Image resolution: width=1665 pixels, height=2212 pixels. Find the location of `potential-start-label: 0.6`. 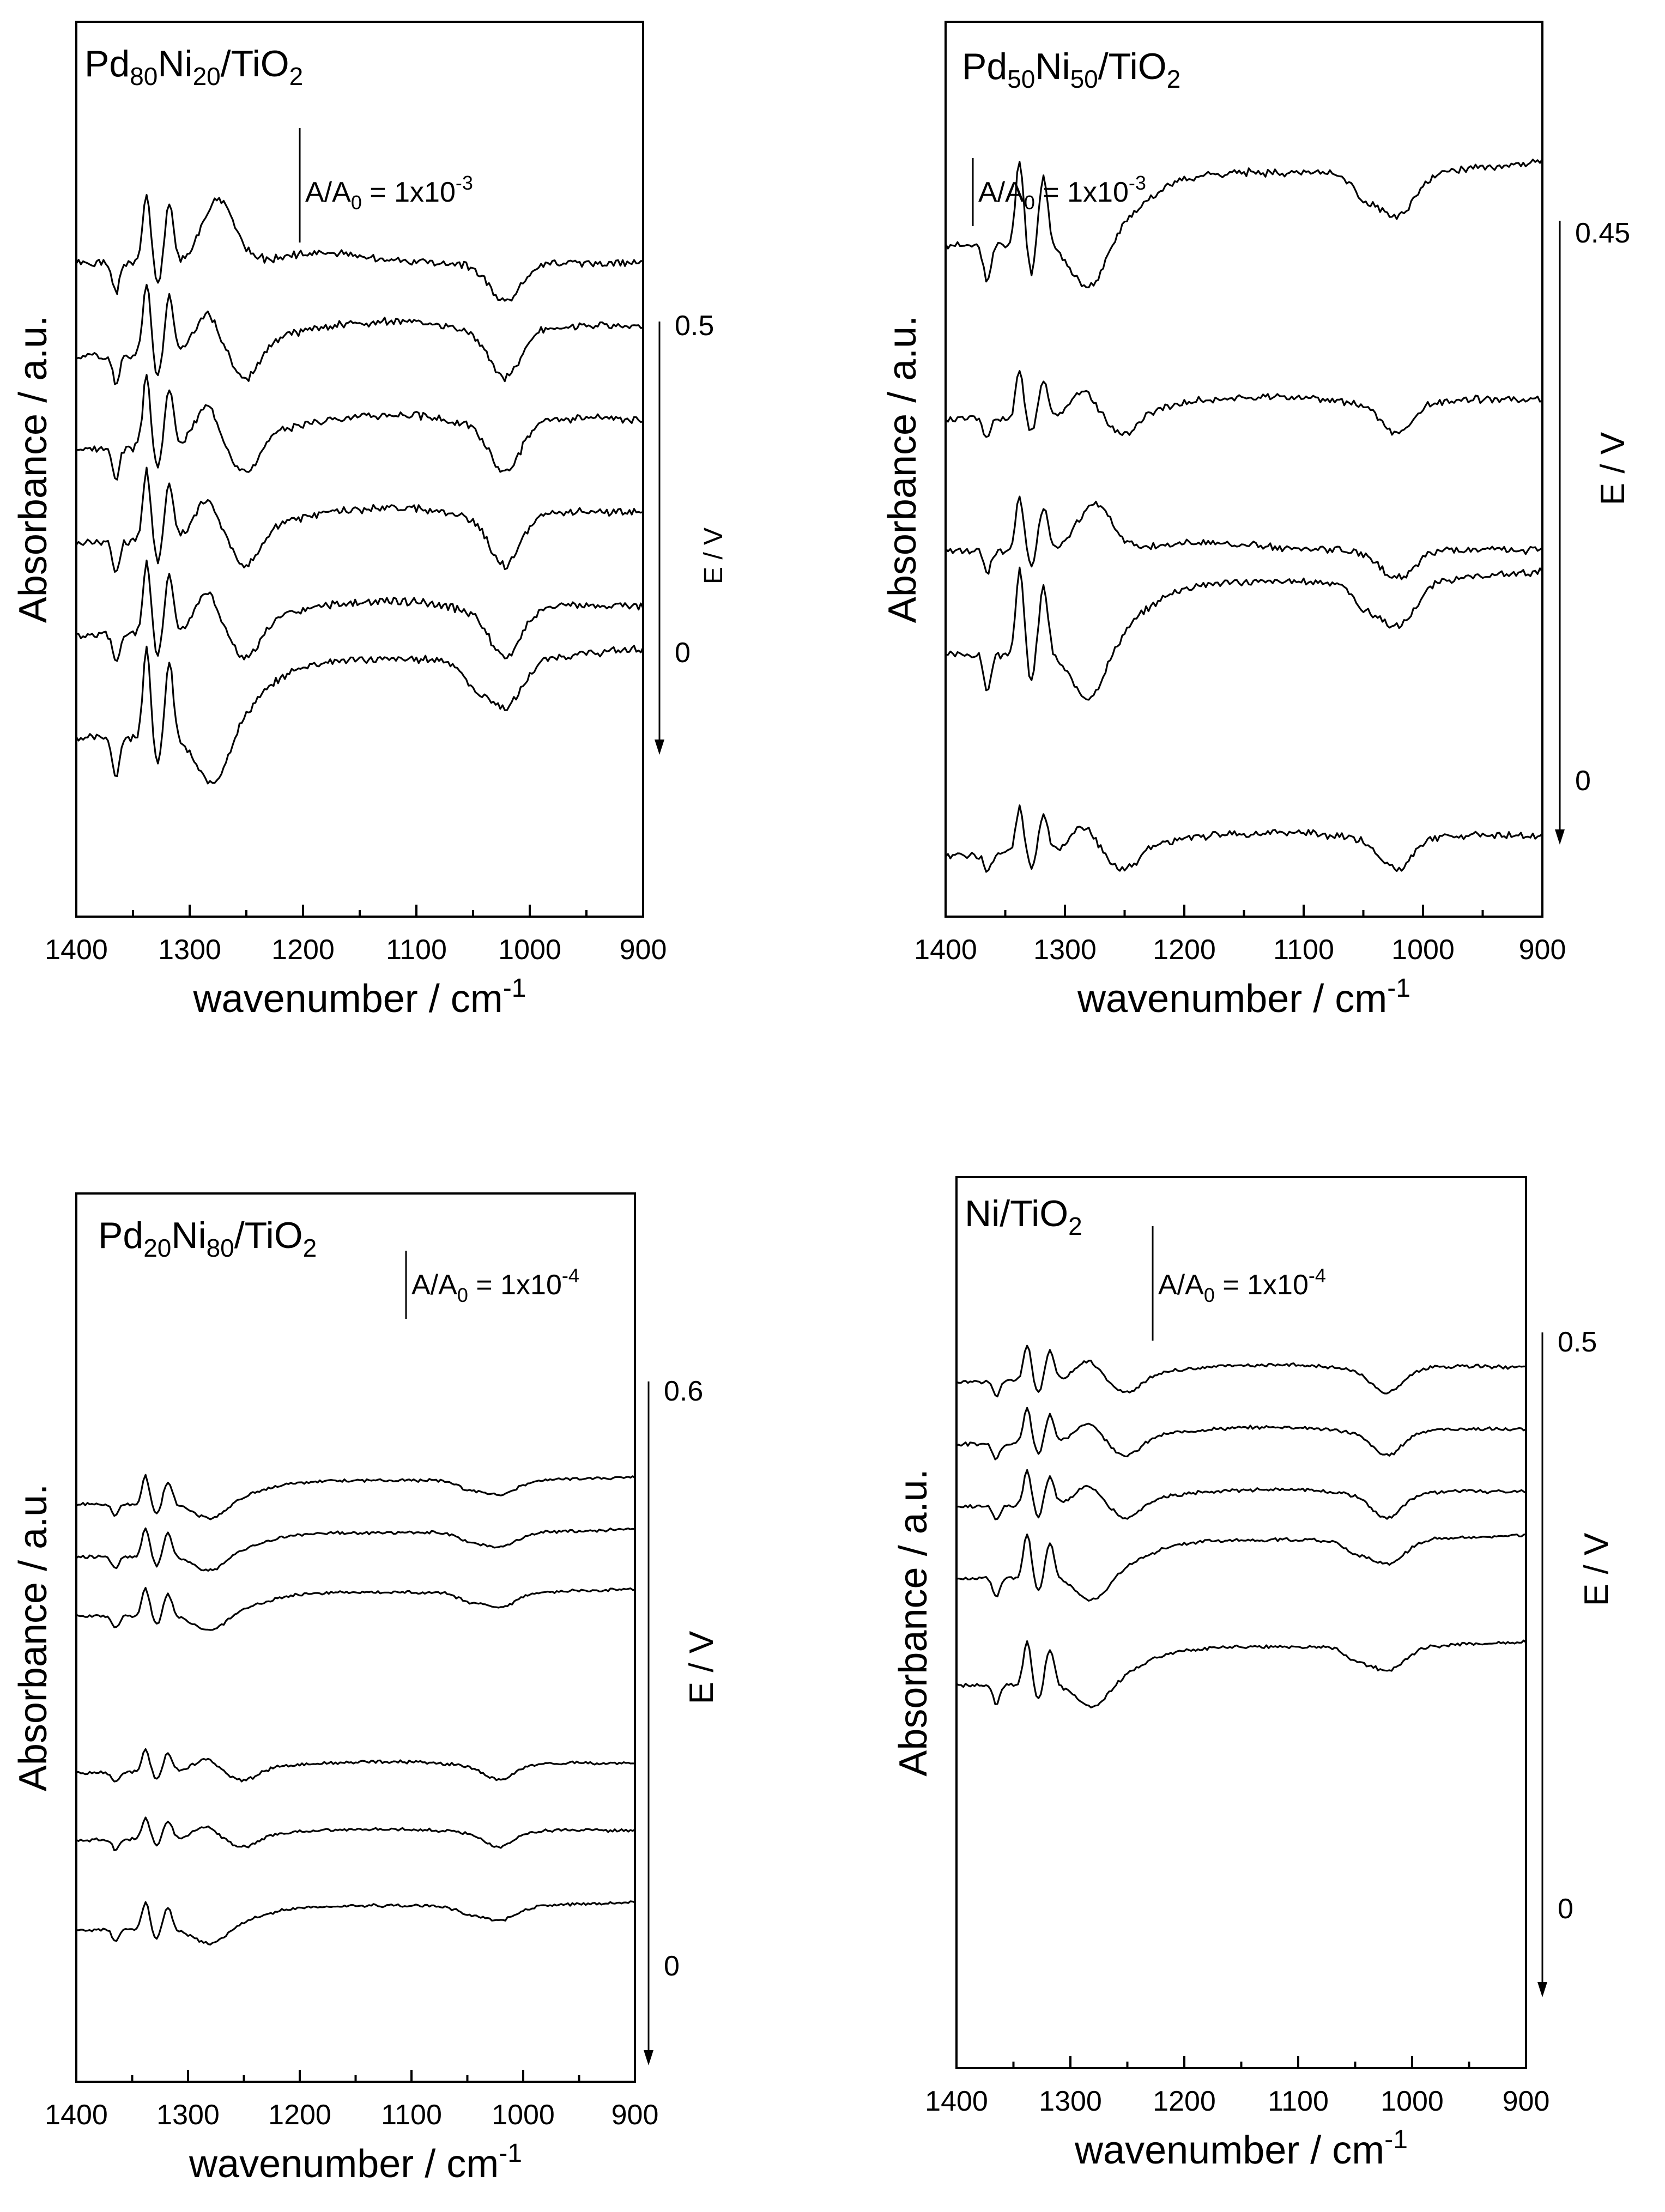

potential-start-label: 0.6 is located at coordinates (683, 1391).